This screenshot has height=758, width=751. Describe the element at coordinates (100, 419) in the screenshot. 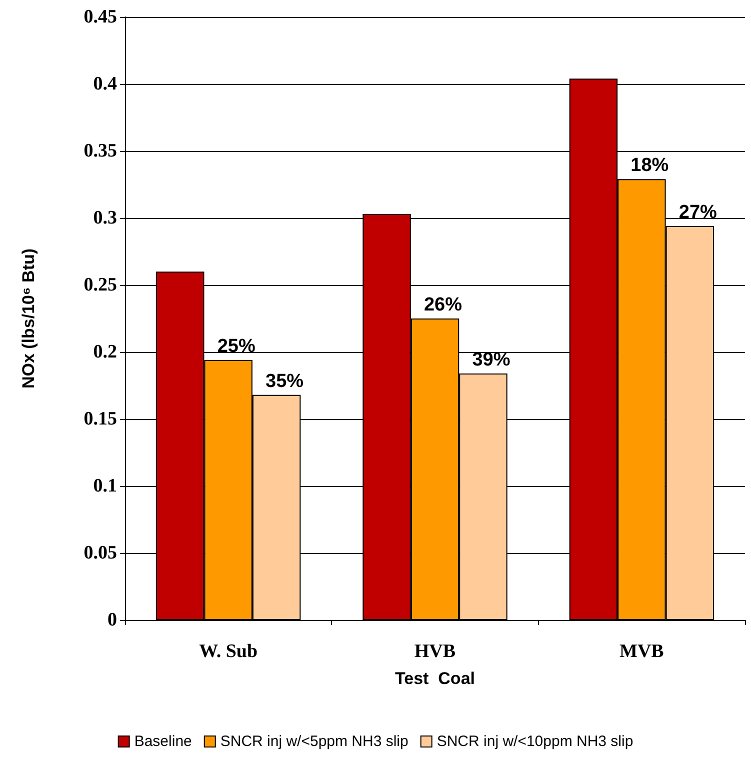

I see `y-tick-label: 0.15` at that location.